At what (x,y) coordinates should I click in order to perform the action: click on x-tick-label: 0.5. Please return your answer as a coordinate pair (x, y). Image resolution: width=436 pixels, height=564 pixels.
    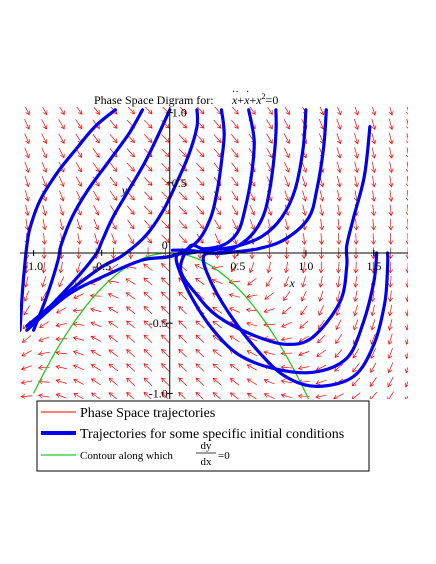
    Looking at the image, I should click on (237, 266).